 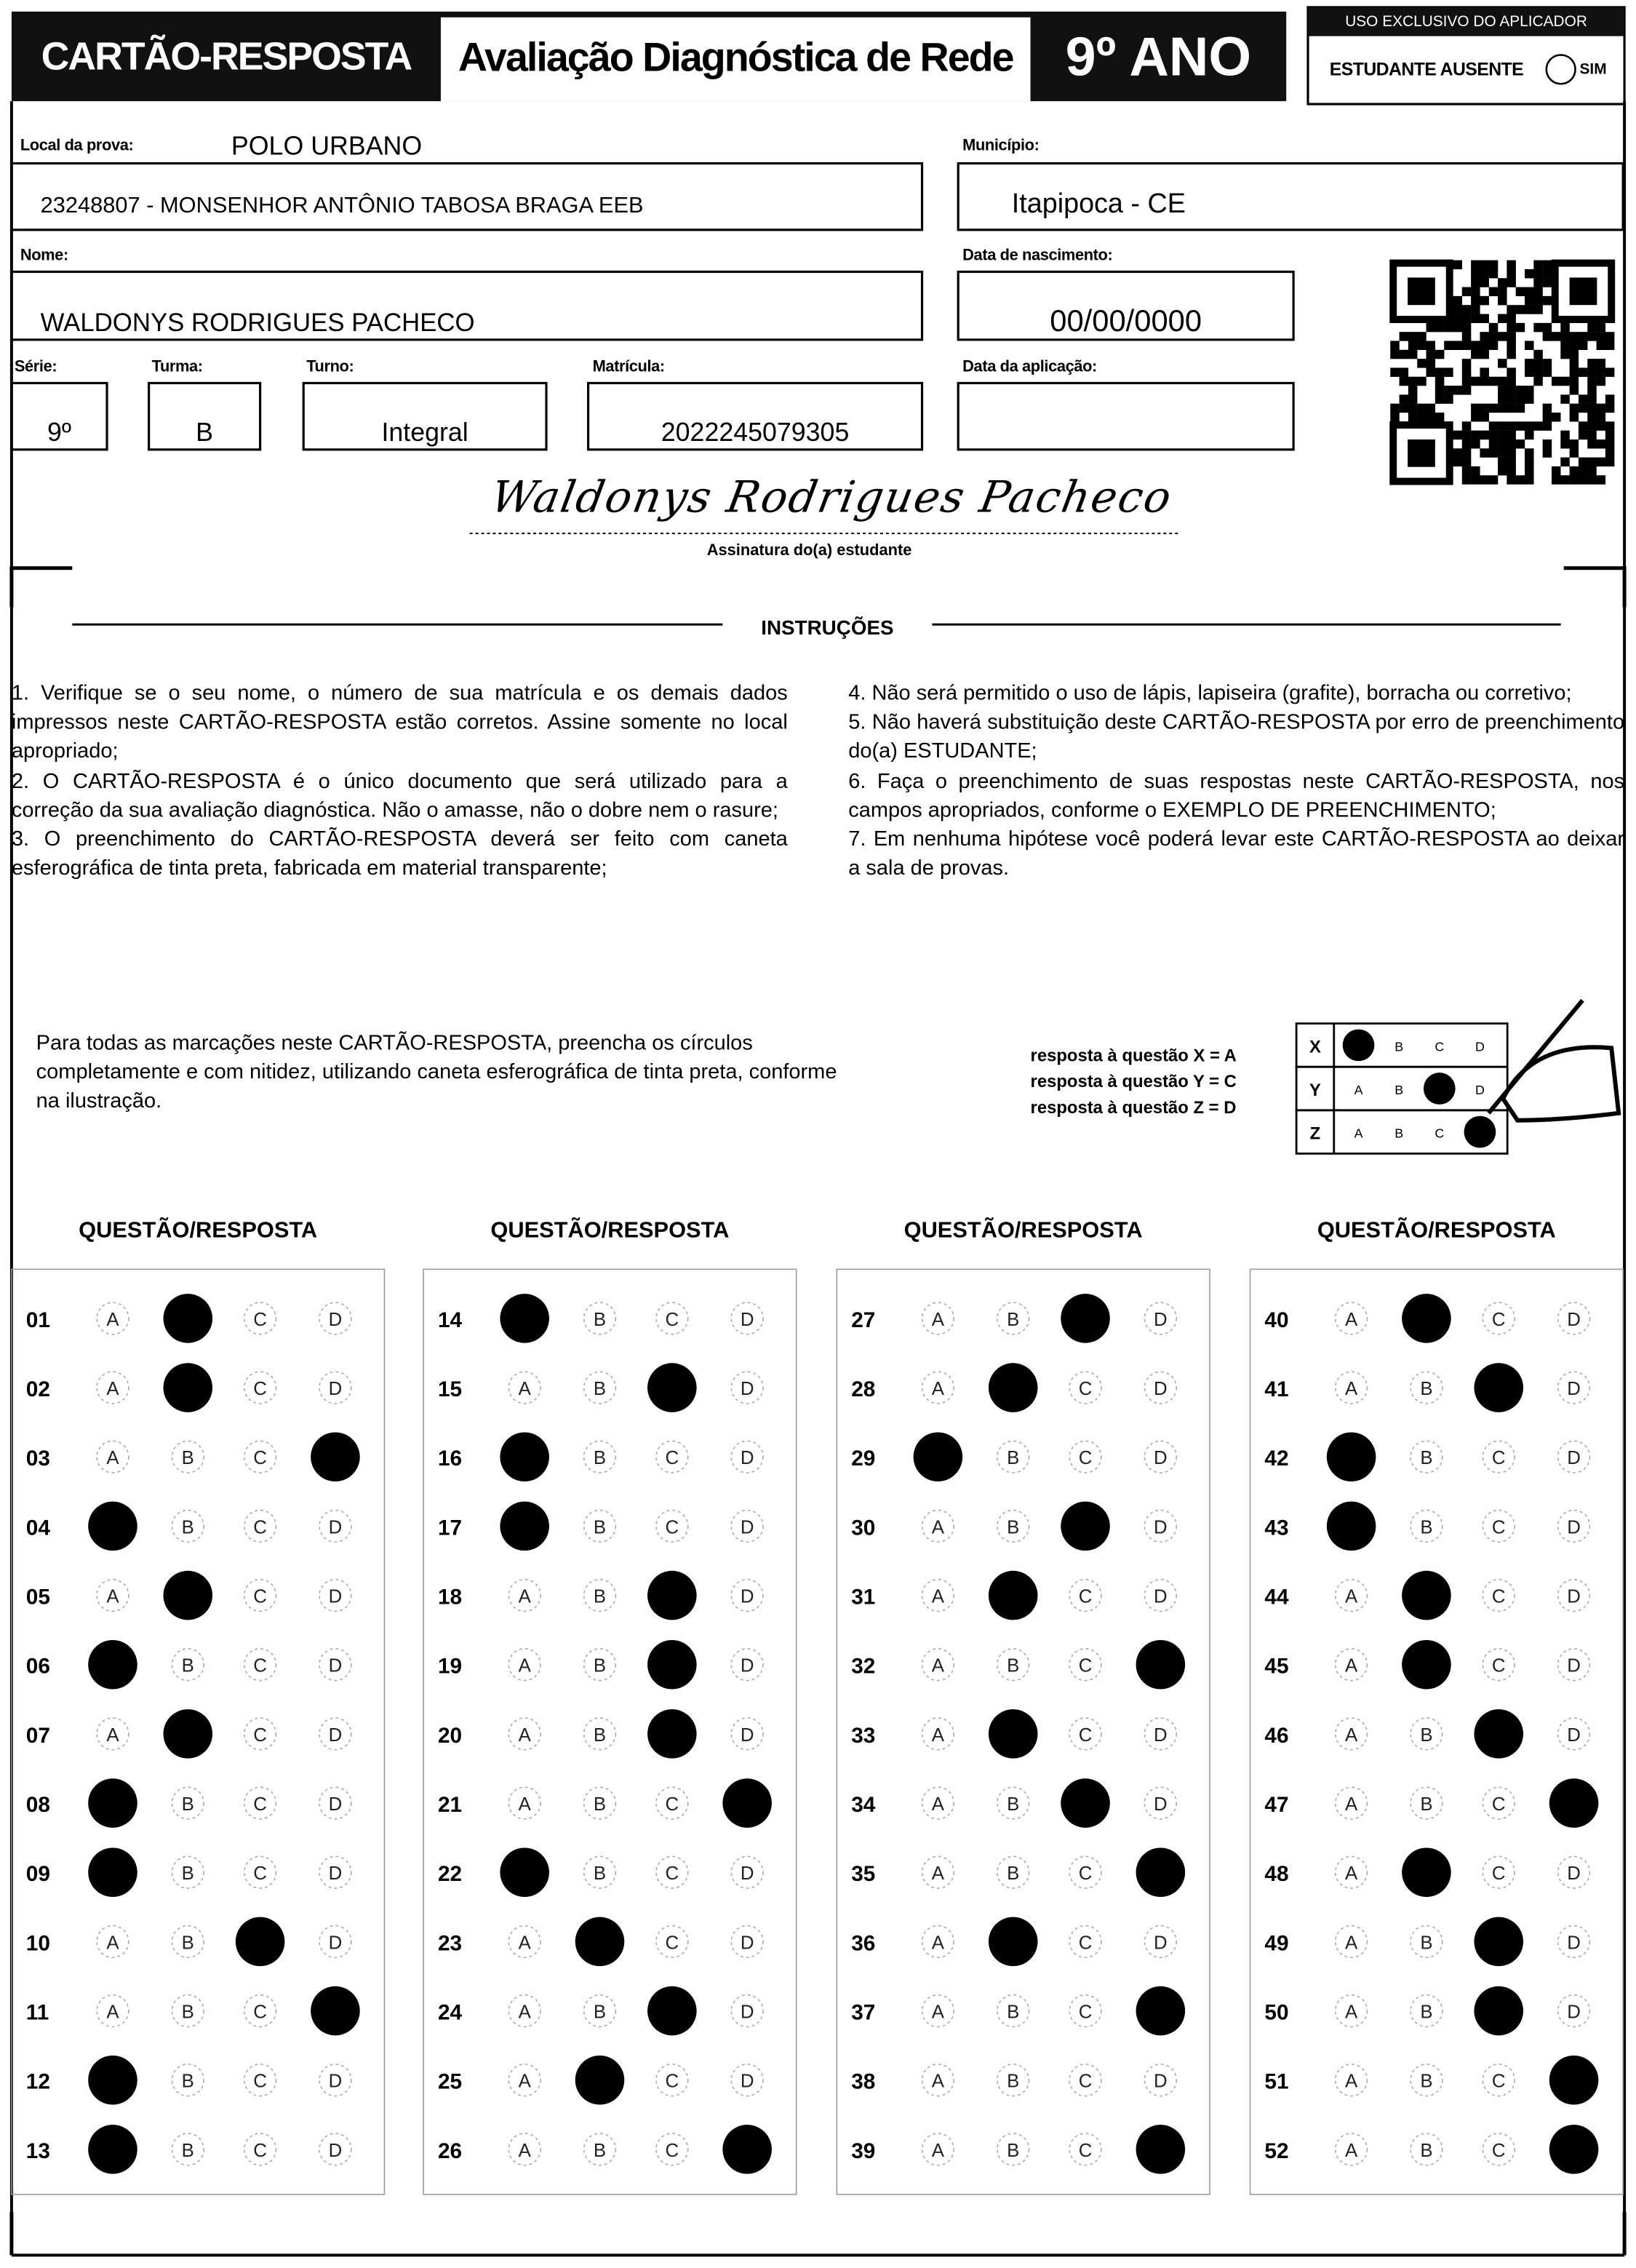 I want to click on question-number: 46, so click(x=1276, y=1736).